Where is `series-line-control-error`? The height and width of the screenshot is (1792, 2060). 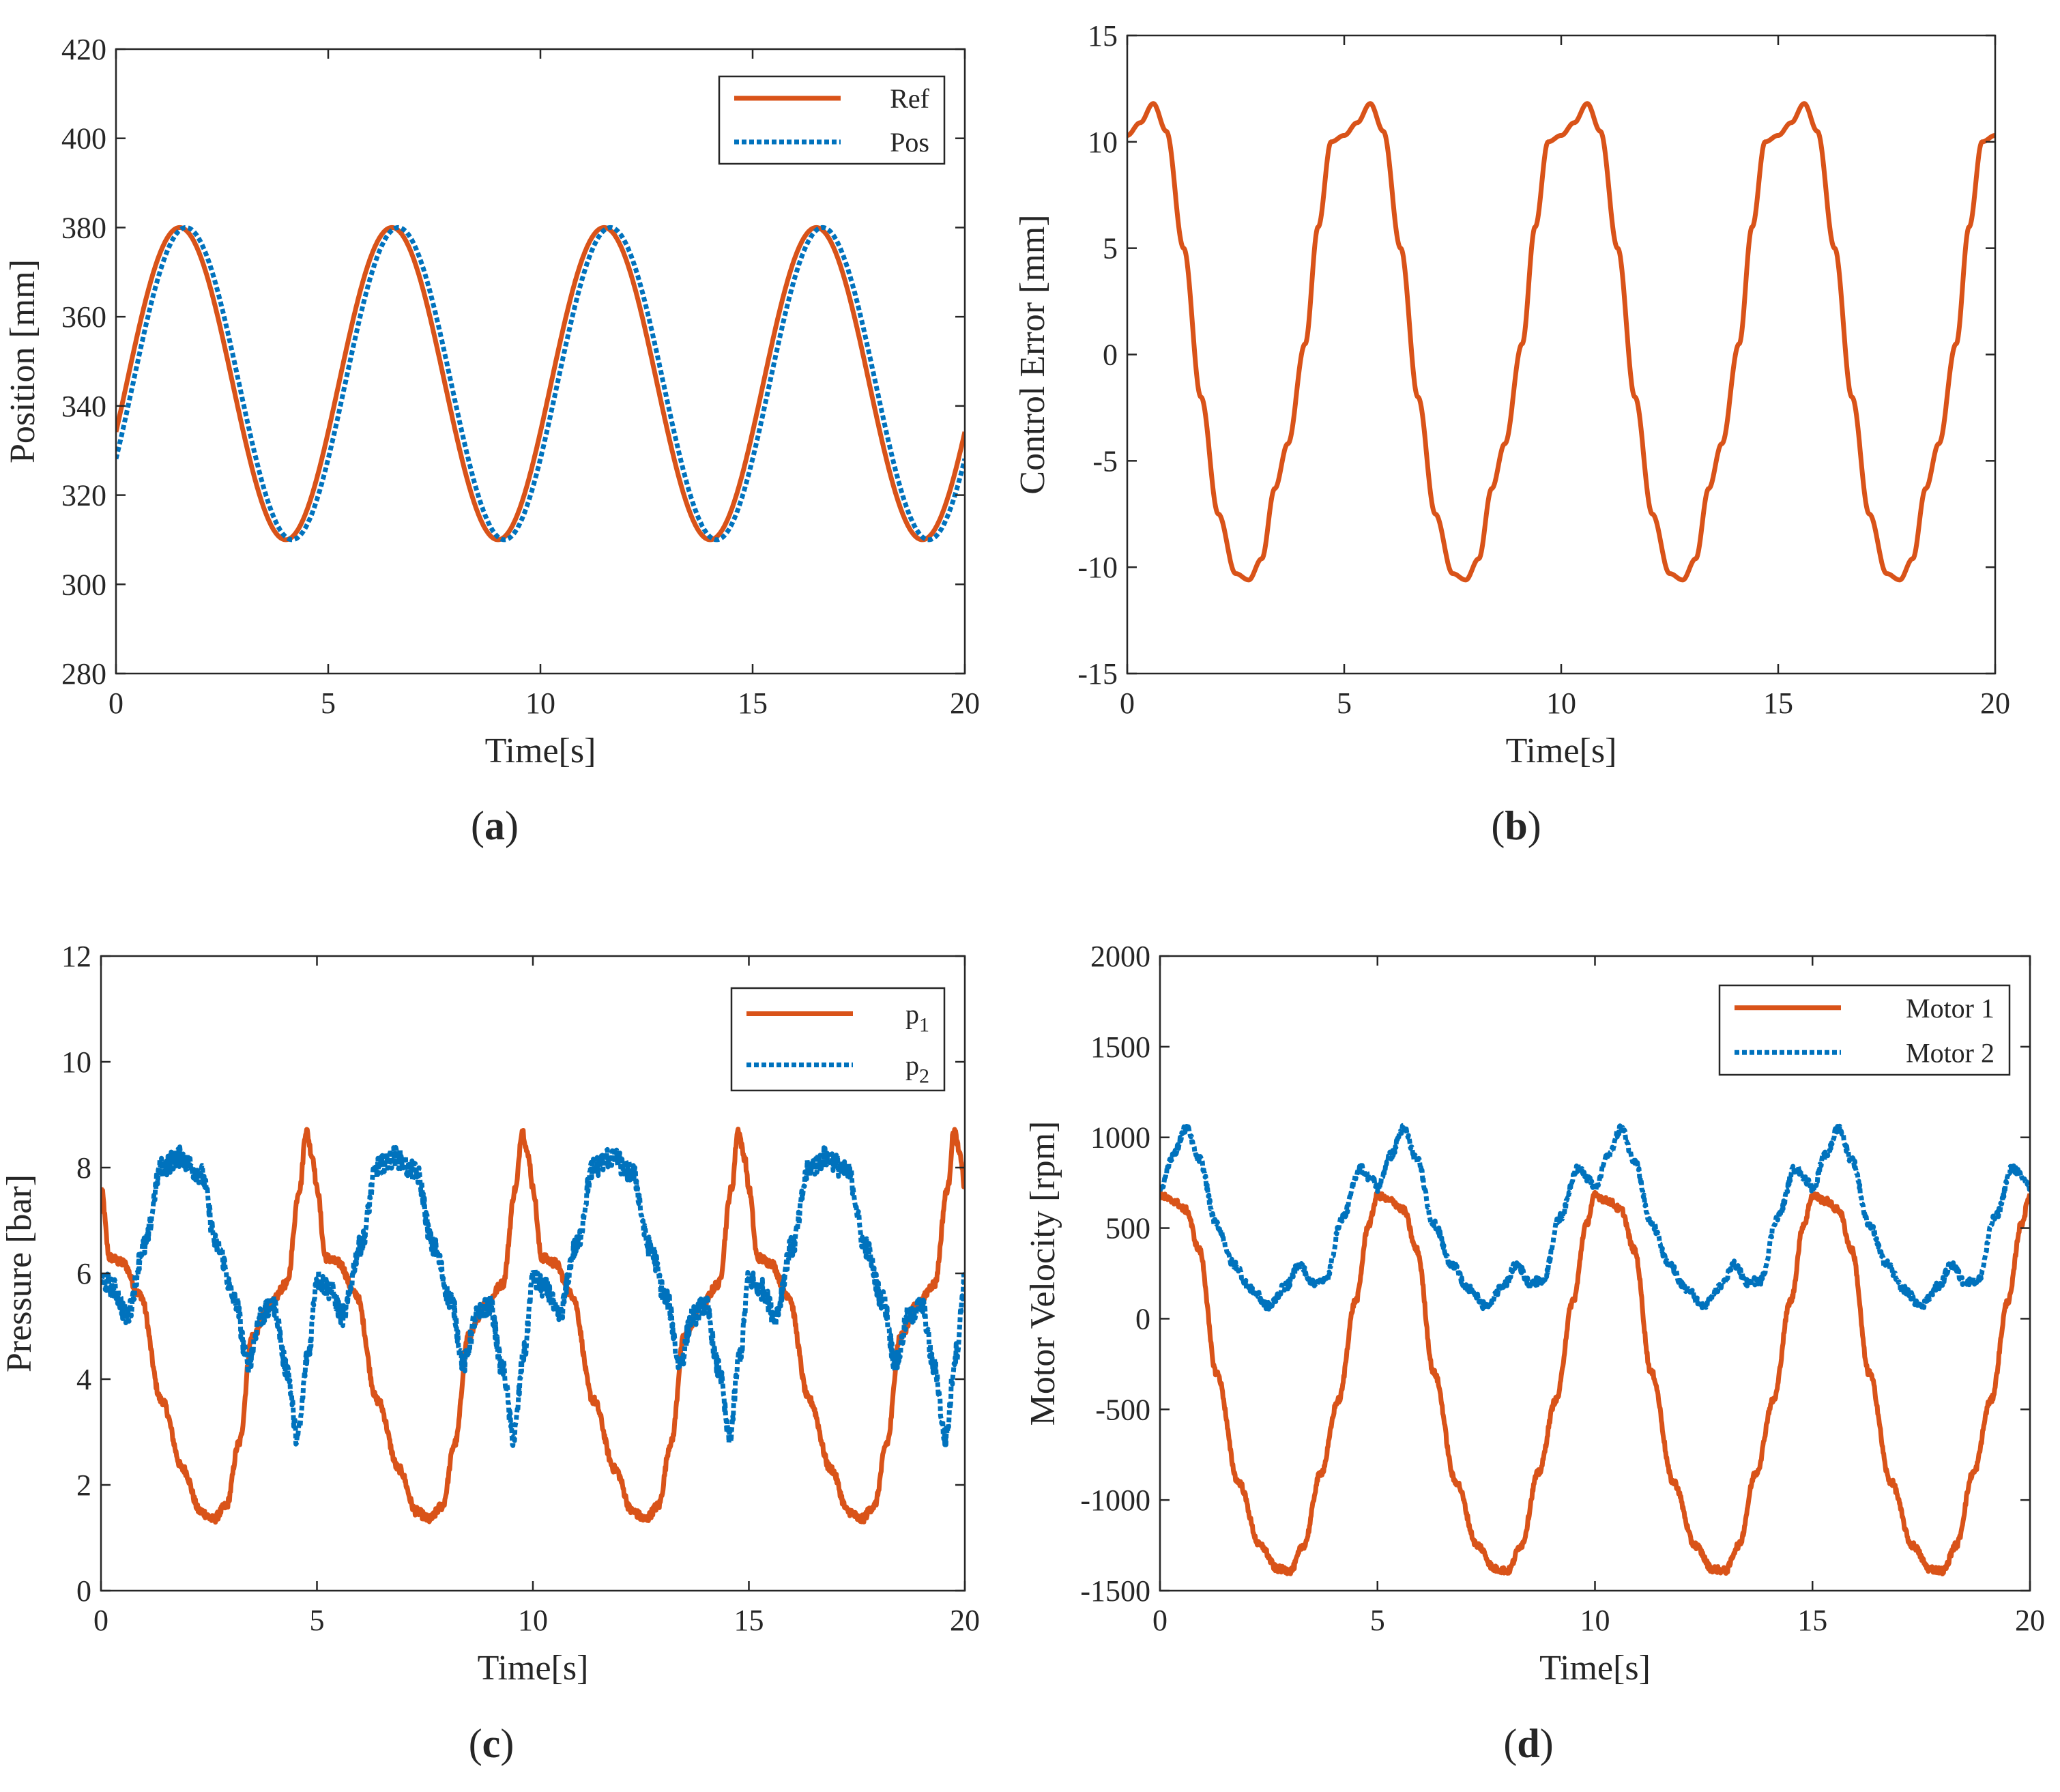 series-line-control-error is located at coordinates (1561, 342).